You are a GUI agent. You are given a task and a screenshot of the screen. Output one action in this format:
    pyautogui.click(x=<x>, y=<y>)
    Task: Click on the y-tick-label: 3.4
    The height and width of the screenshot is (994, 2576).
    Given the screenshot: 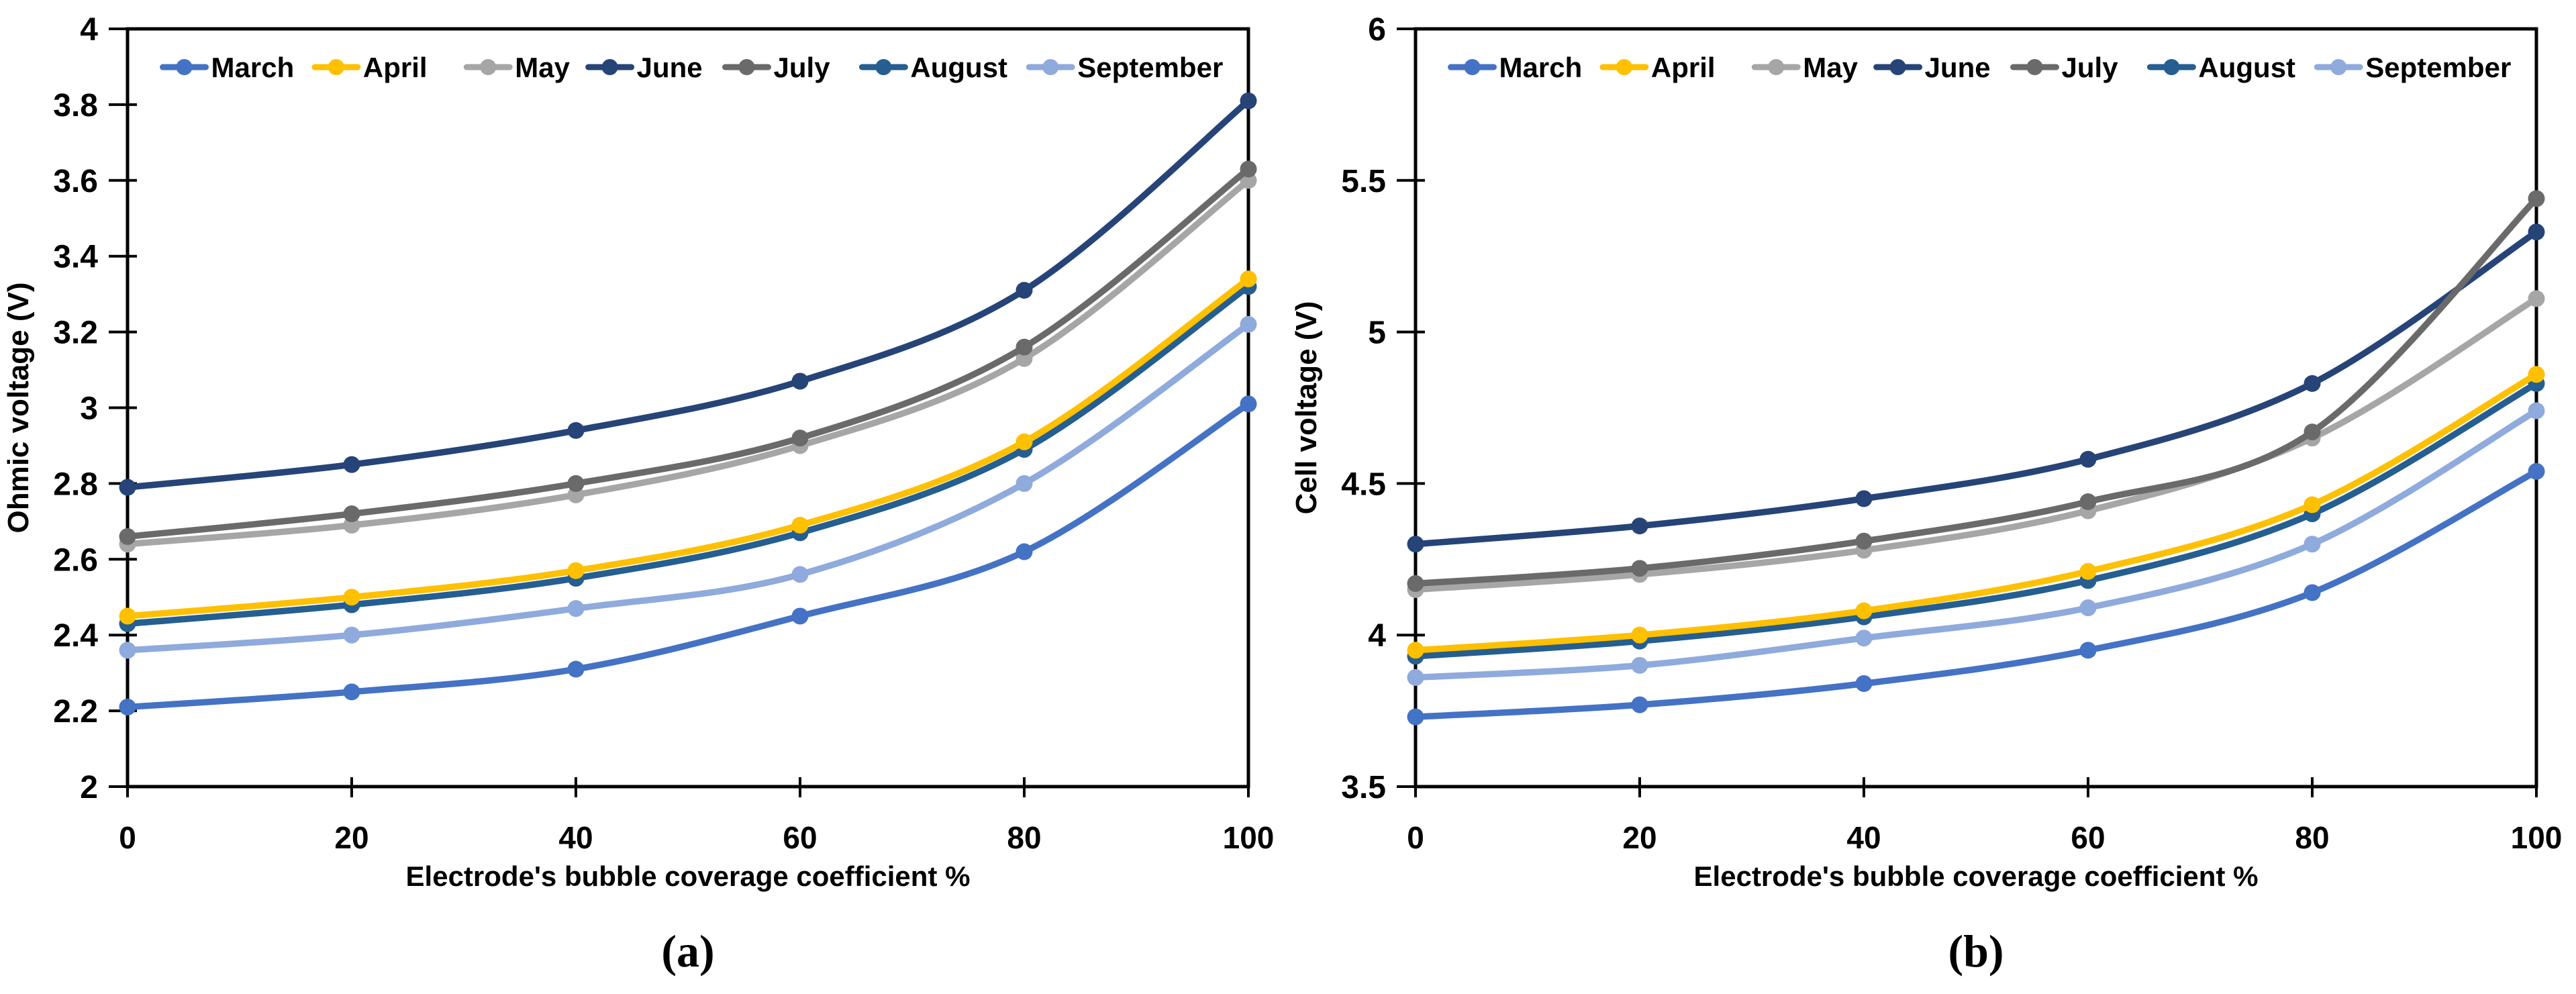 What is the action you would take?
    pyautogui.click(x=75, y=257)
    